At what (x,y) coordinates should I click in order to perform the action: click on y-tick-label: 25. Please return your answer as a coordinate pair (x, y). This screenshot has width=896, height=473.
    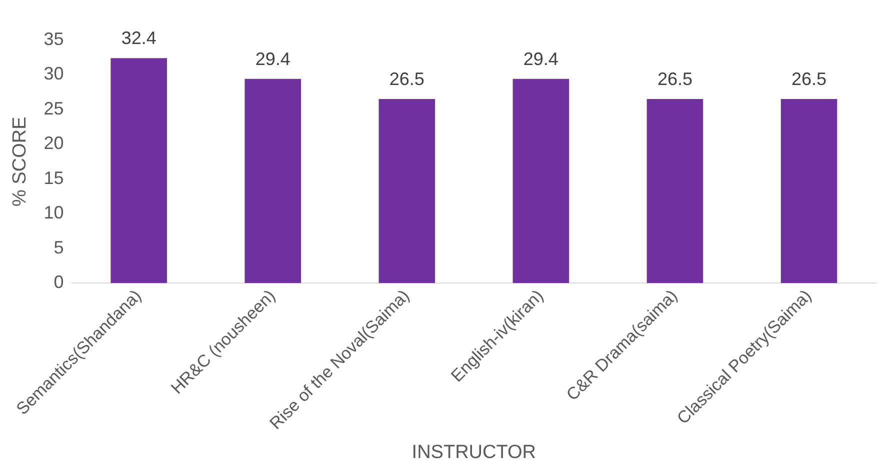
    Looking at the image, I should click on (54, 108).